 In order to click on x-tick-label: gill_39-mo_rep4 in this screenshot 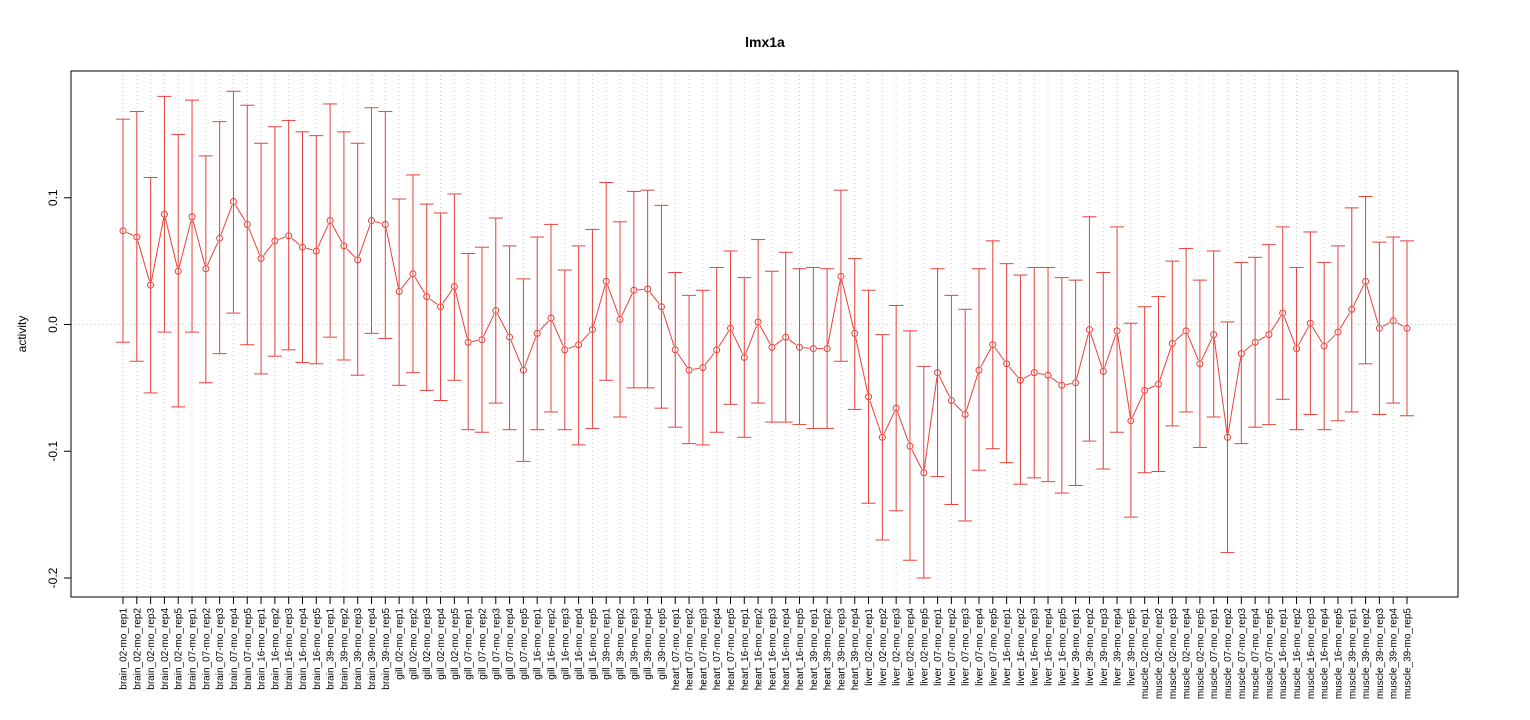, I will do `click(648, 644)`.